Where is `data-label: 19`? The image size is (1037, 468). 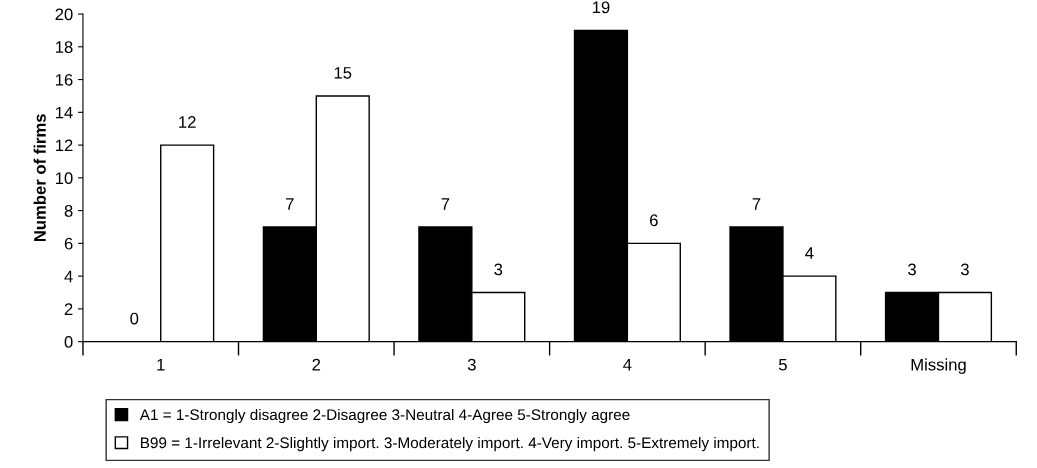
data-label: 19 is located at coordinates (601, 7).